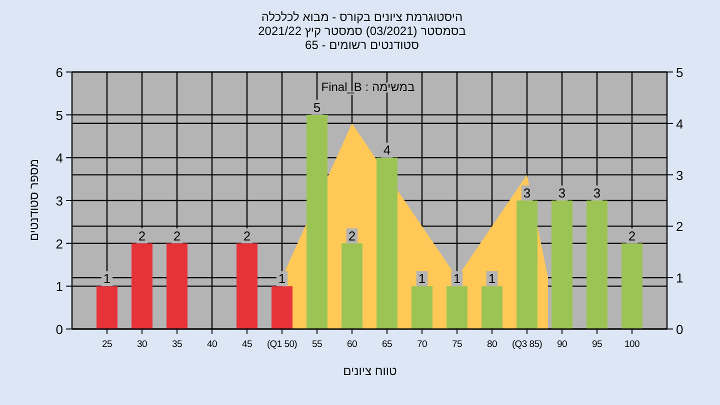  I want to click on chart-subtitle: בסמסטר (03/2021) סמסטר קיץ 2021/22, so click(362, 31).